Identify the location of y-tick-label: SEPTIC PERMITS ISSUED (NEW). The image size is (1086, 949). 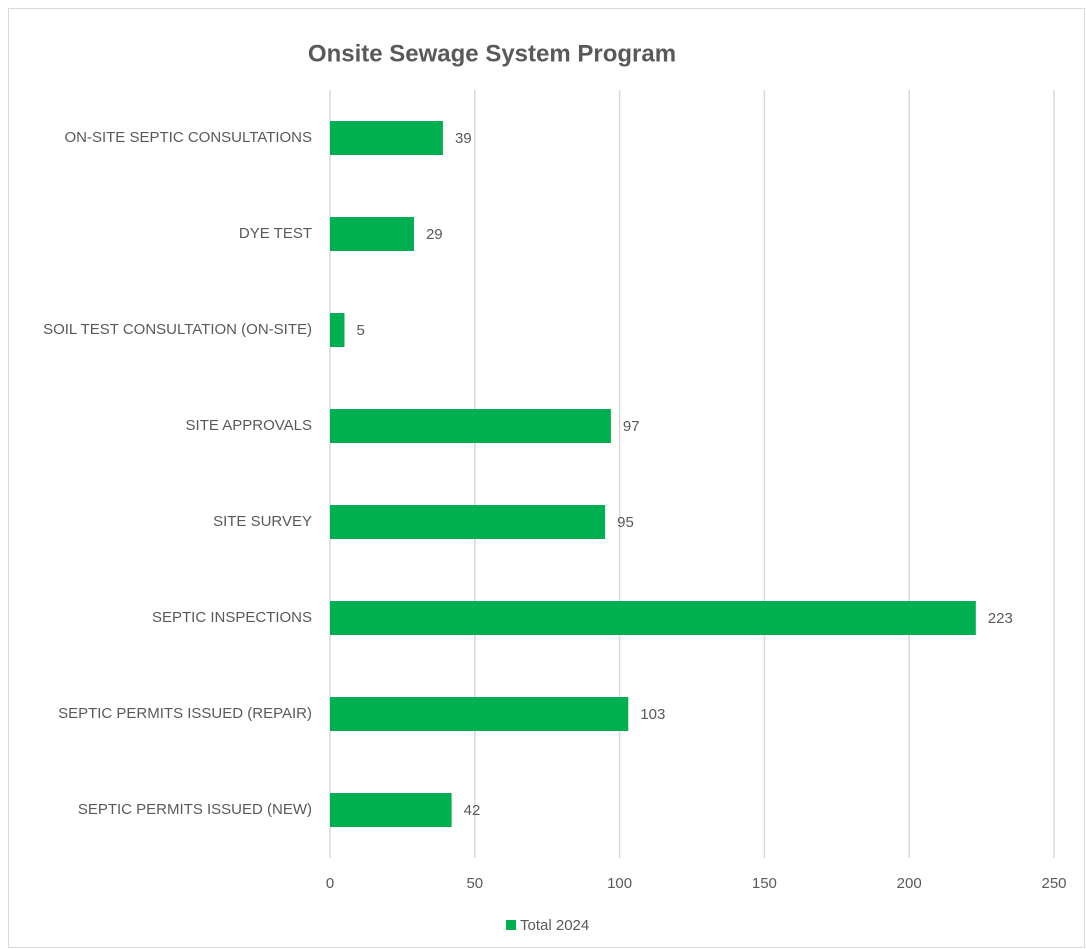
(195, 809).